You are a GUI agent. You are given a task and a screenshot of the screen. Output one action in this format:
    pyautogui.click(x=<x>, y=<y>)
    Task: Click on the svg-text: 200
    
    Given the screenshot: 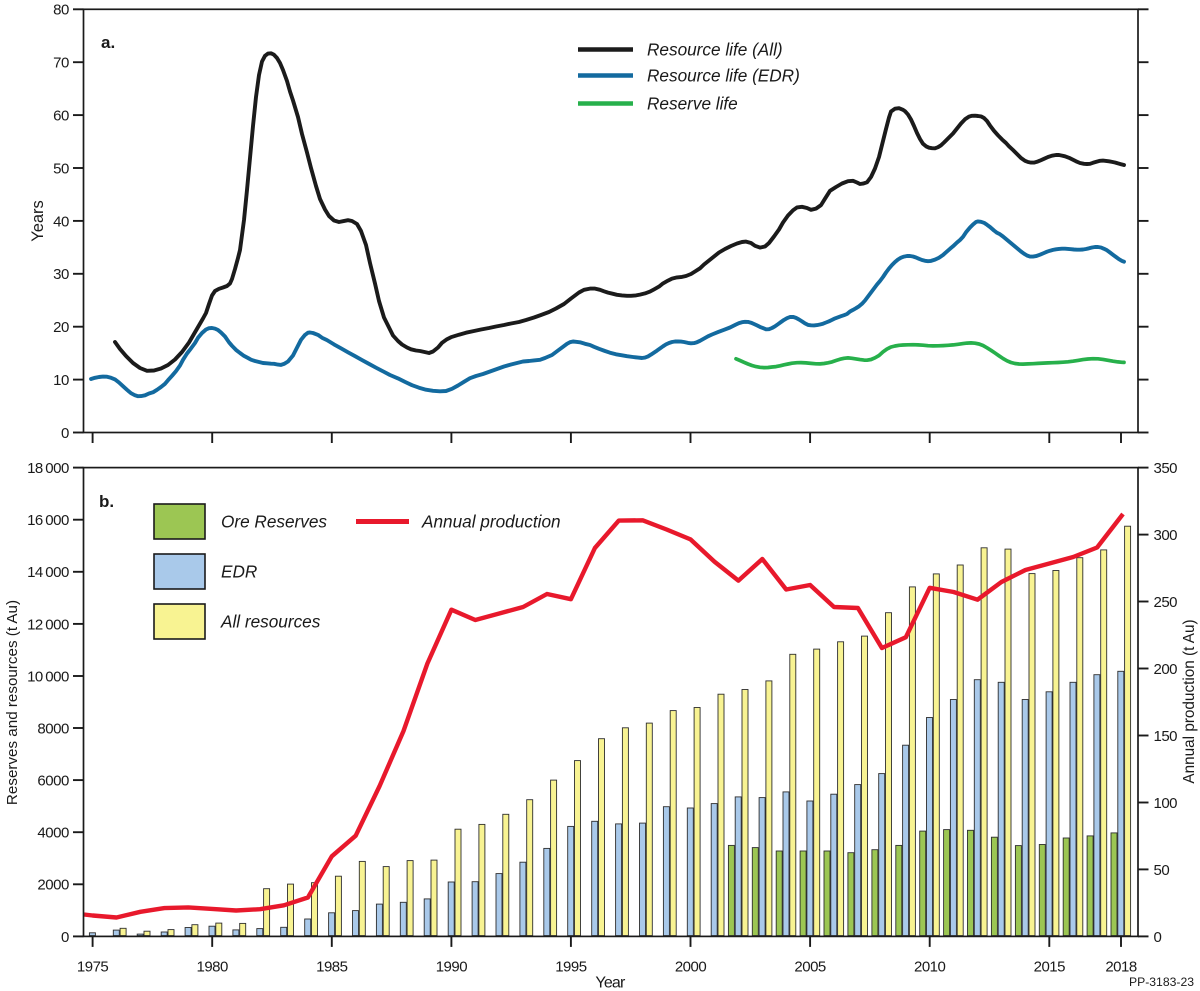 What is the action you would take?
    pyautogui.click(x=1166, y=669)
    